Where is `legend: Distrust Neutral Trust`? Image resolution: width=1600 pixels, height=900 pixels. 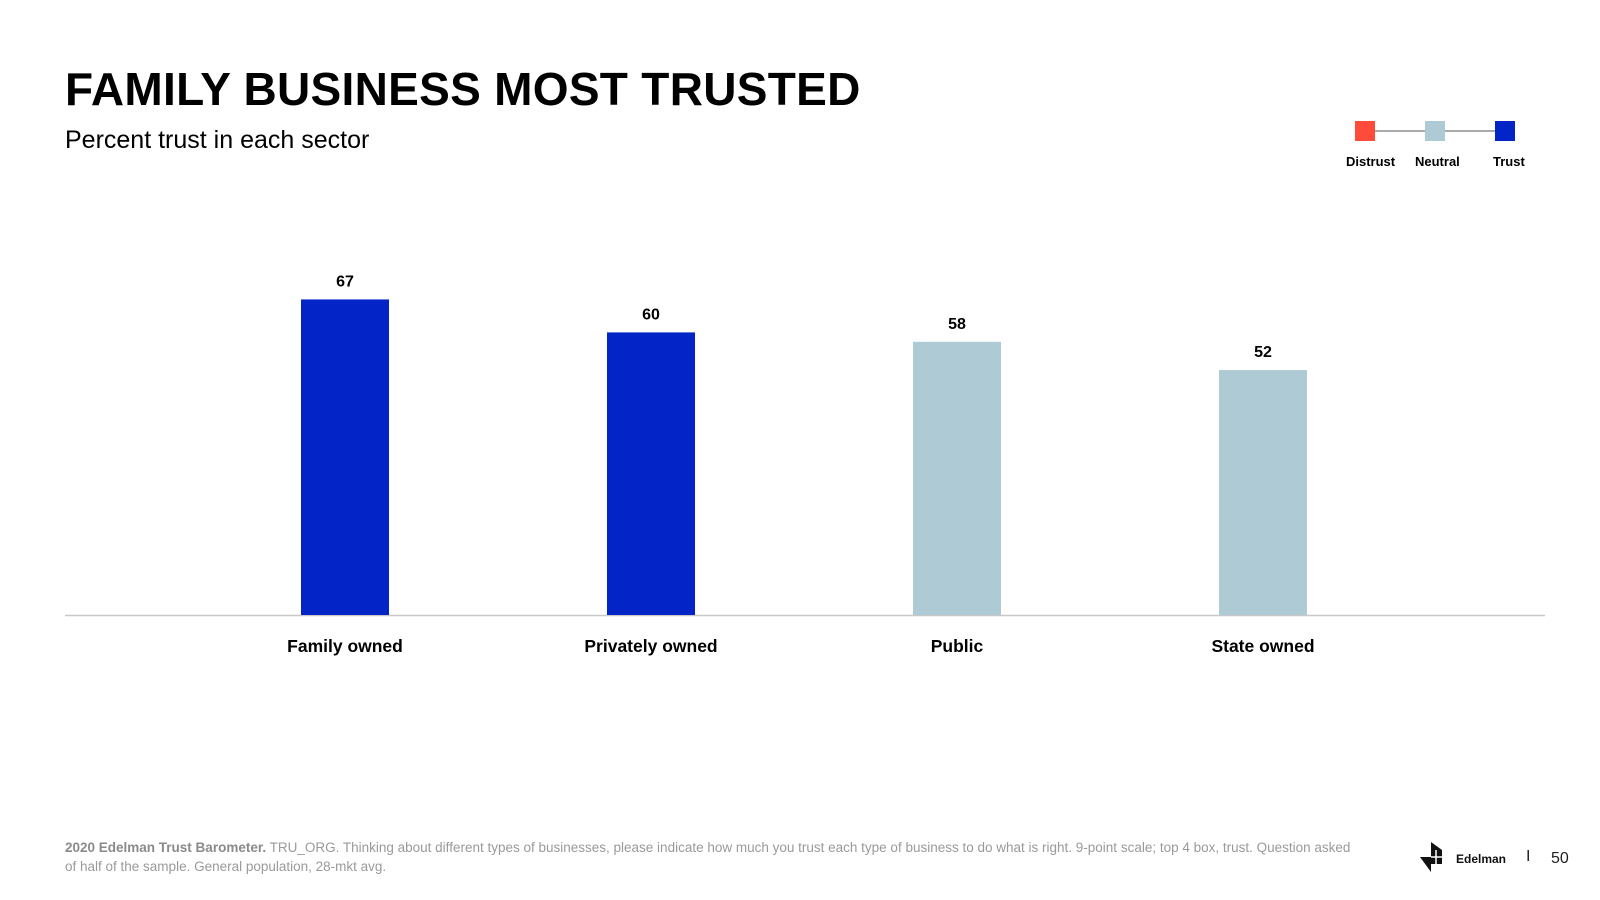 legend: Distrust Neutral Trust is located at coordinates (1450, 150).